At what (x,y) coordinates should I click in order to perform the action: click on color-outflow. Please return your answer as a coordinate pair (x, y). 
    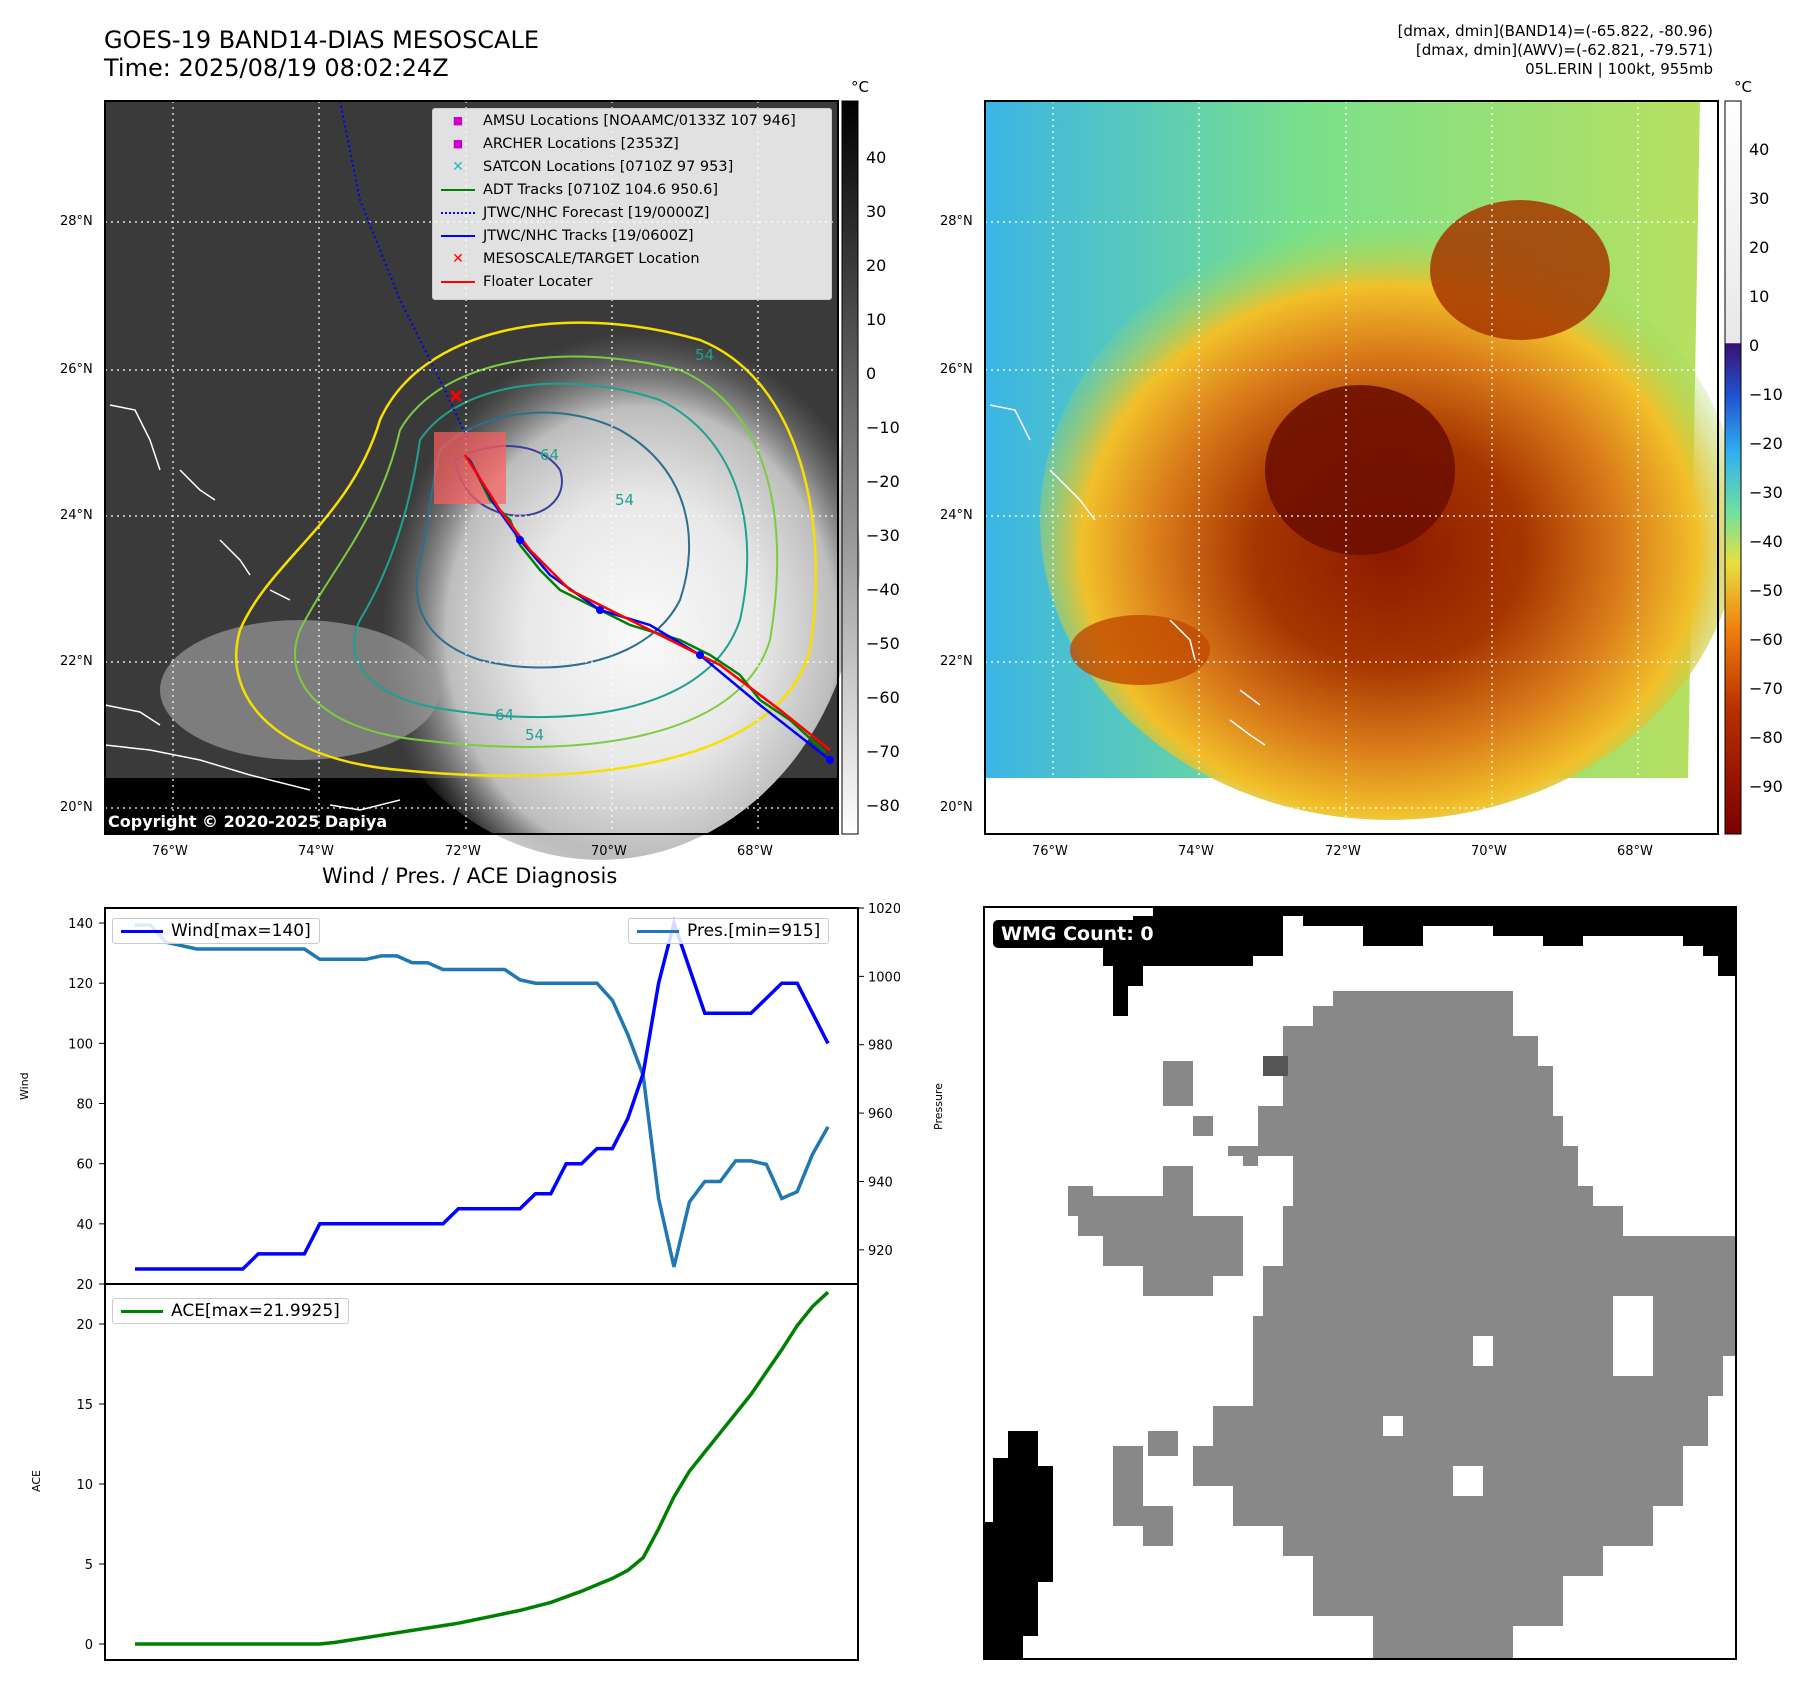
    Looking at the image, I should click on (1520, 270).